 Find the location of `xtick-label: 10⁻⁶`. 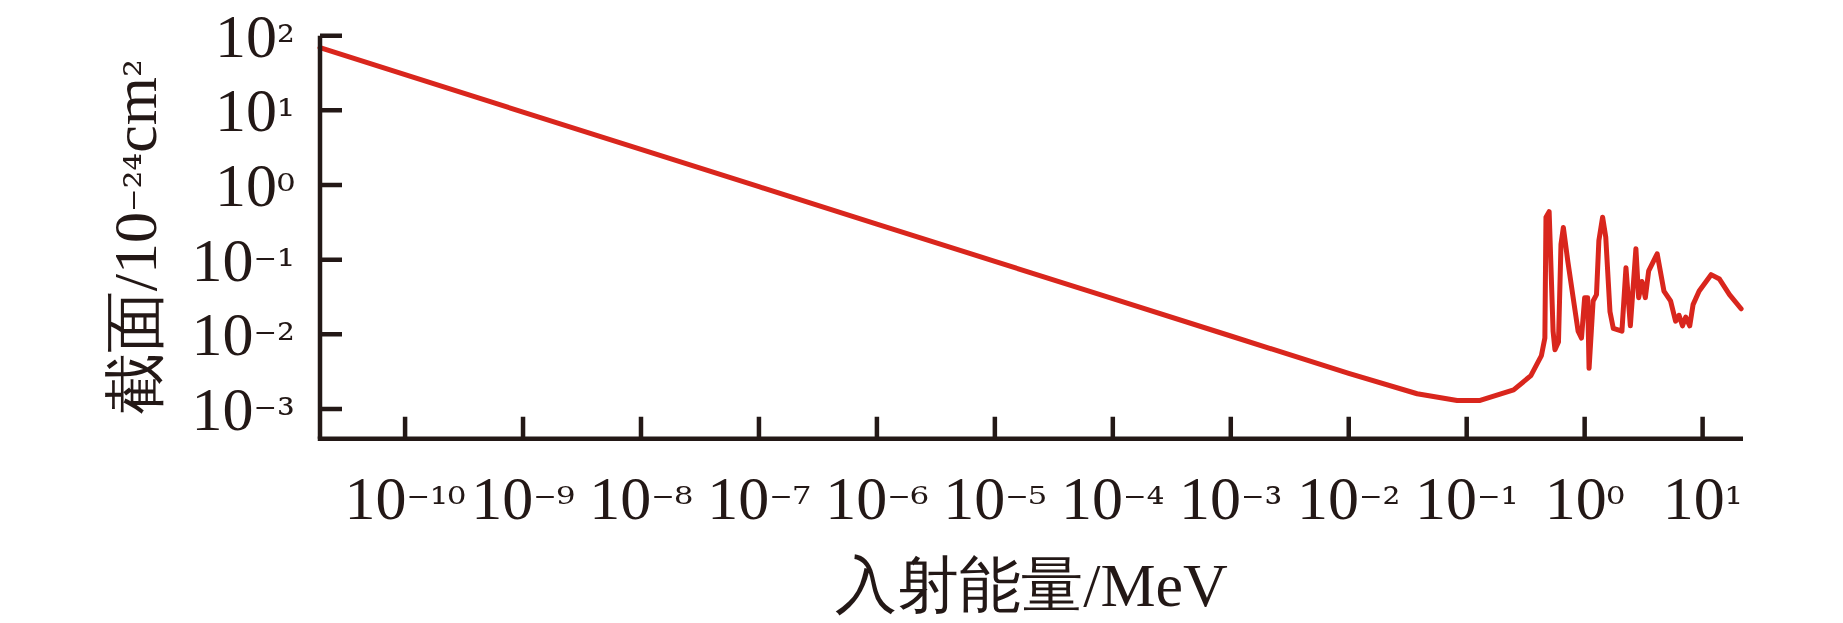

xtick-label: 10⁻⁶ is located at coordinates (877, 498).